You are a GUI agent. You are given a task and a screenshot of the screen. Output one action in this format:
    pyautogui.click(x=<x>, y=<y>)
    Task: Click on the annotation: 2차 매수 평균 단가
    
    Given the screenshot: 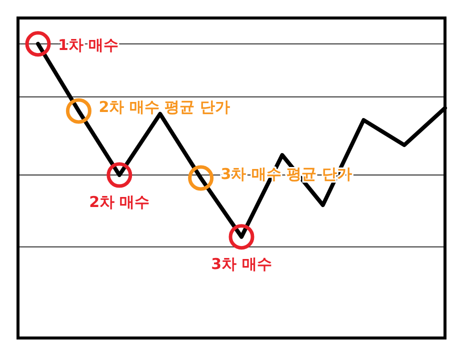 What is the action you would take?
    pyautogui.click(x=164, y=107)
    